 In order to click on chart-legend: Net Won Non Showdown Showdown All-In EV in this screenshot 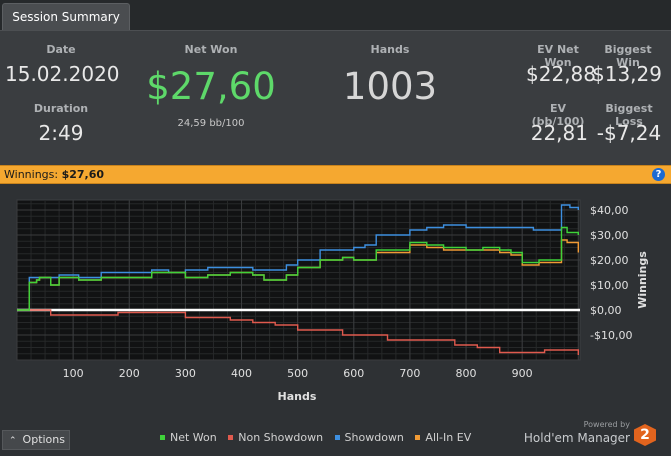, I will do `click(319, 439)`.